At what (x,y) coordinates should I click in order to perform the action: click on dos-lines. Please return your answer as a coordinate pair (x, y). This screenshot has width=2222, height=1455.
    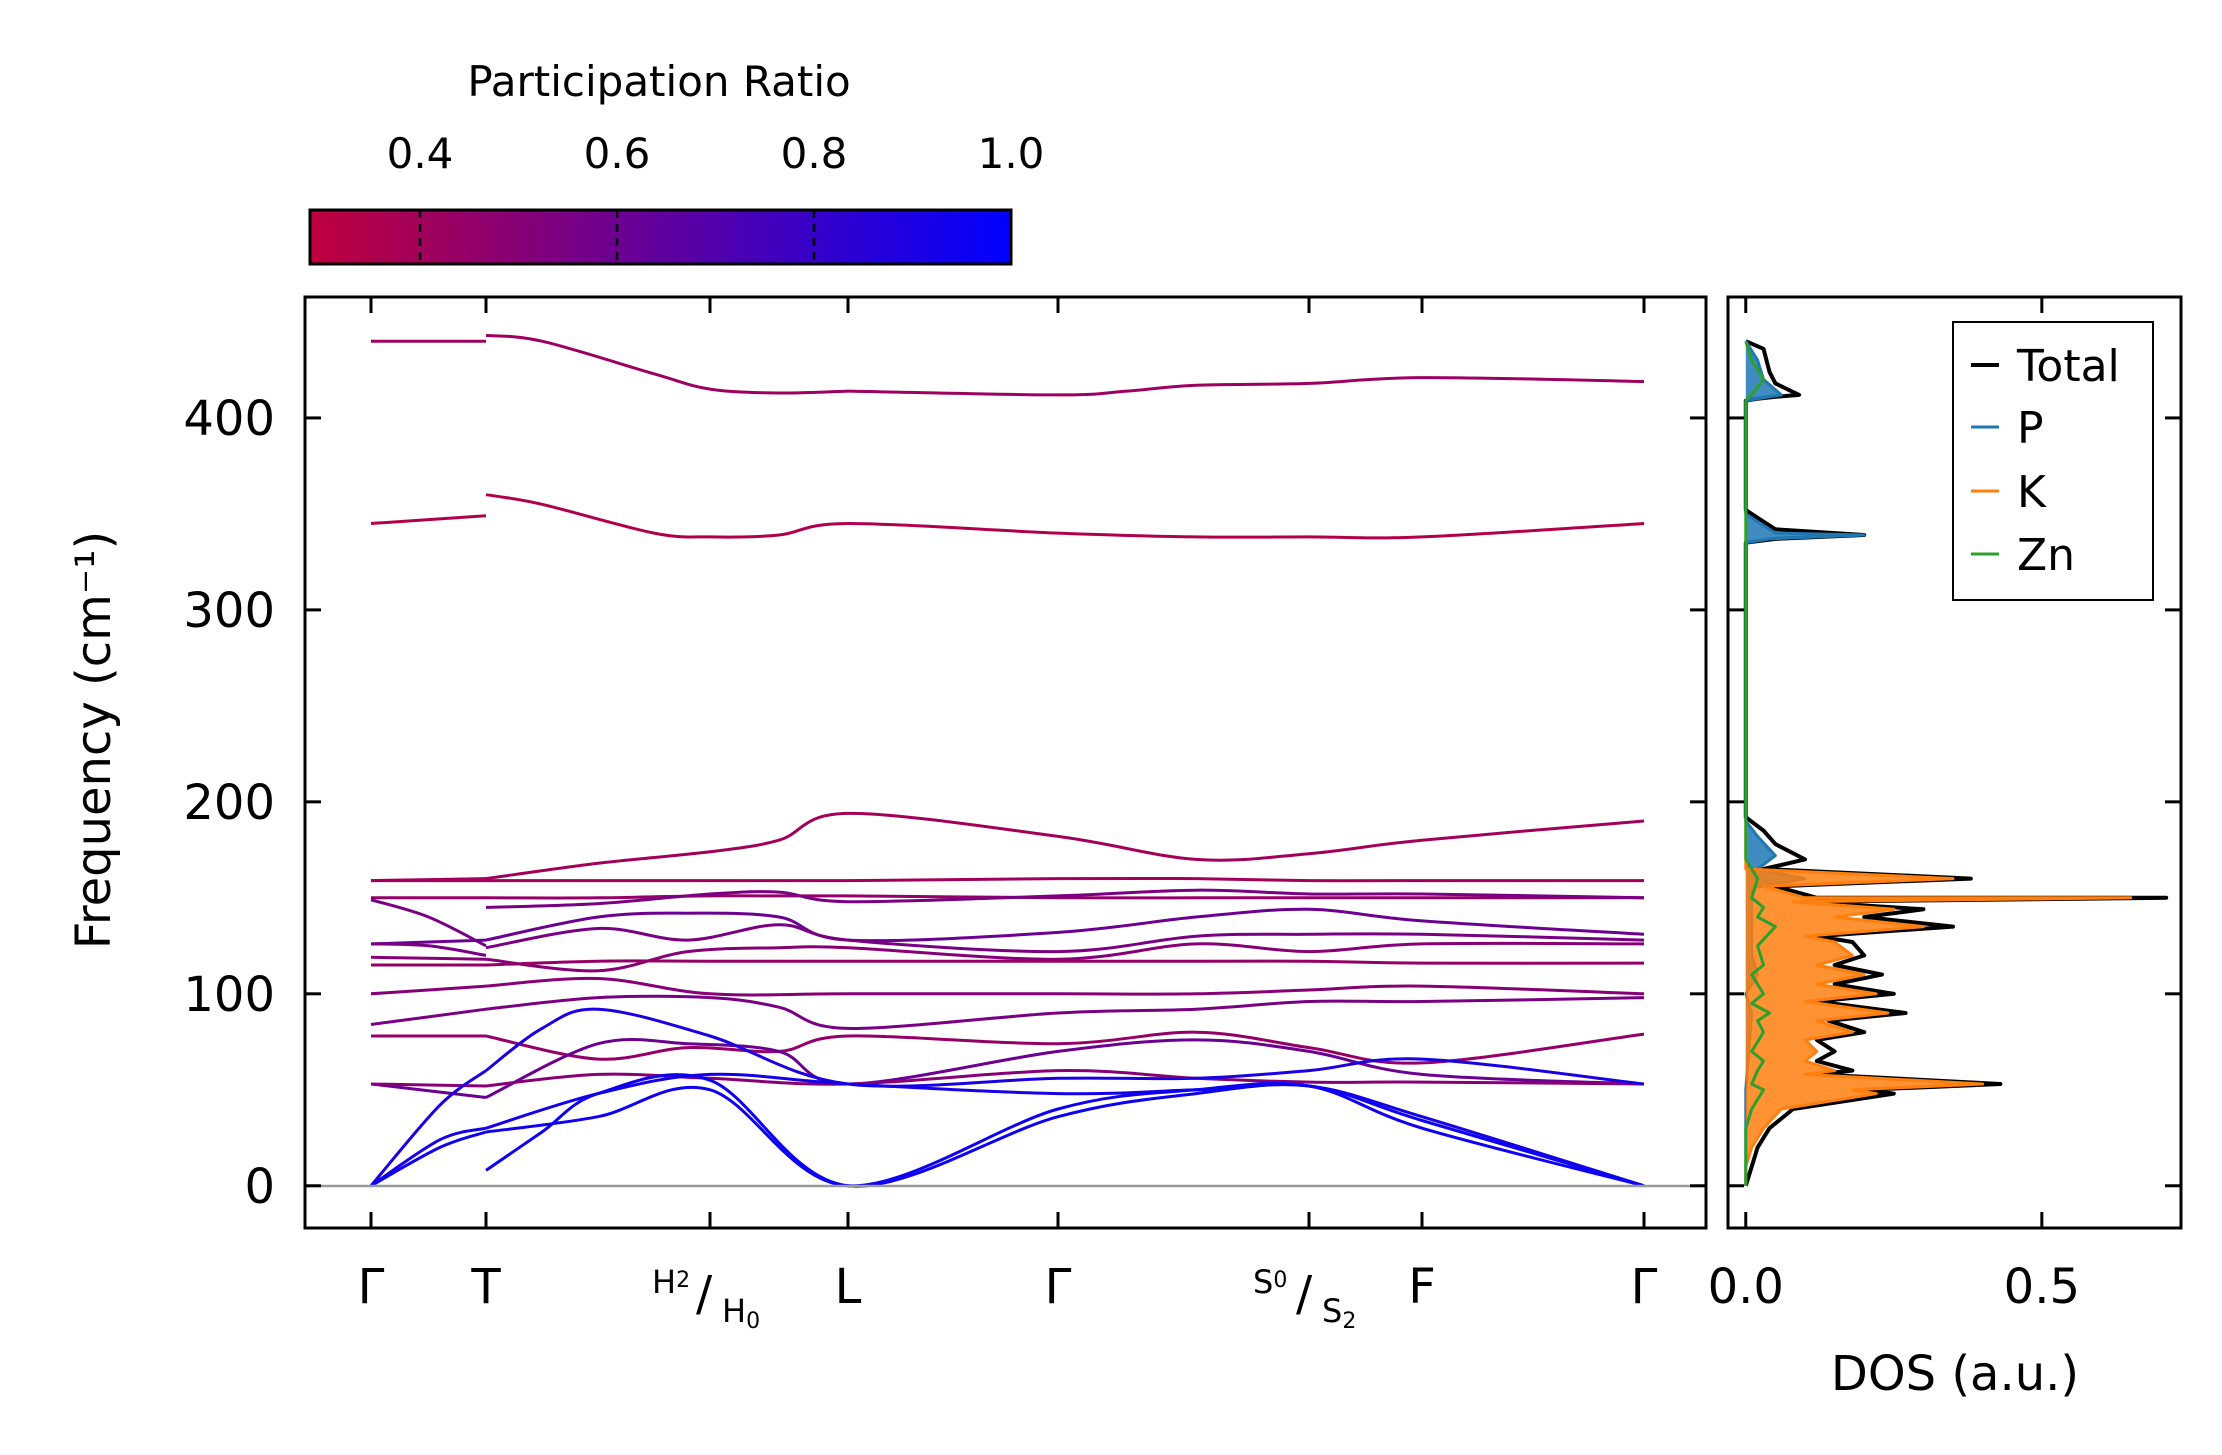
    Looking at the image, I should click on (1956, 763).